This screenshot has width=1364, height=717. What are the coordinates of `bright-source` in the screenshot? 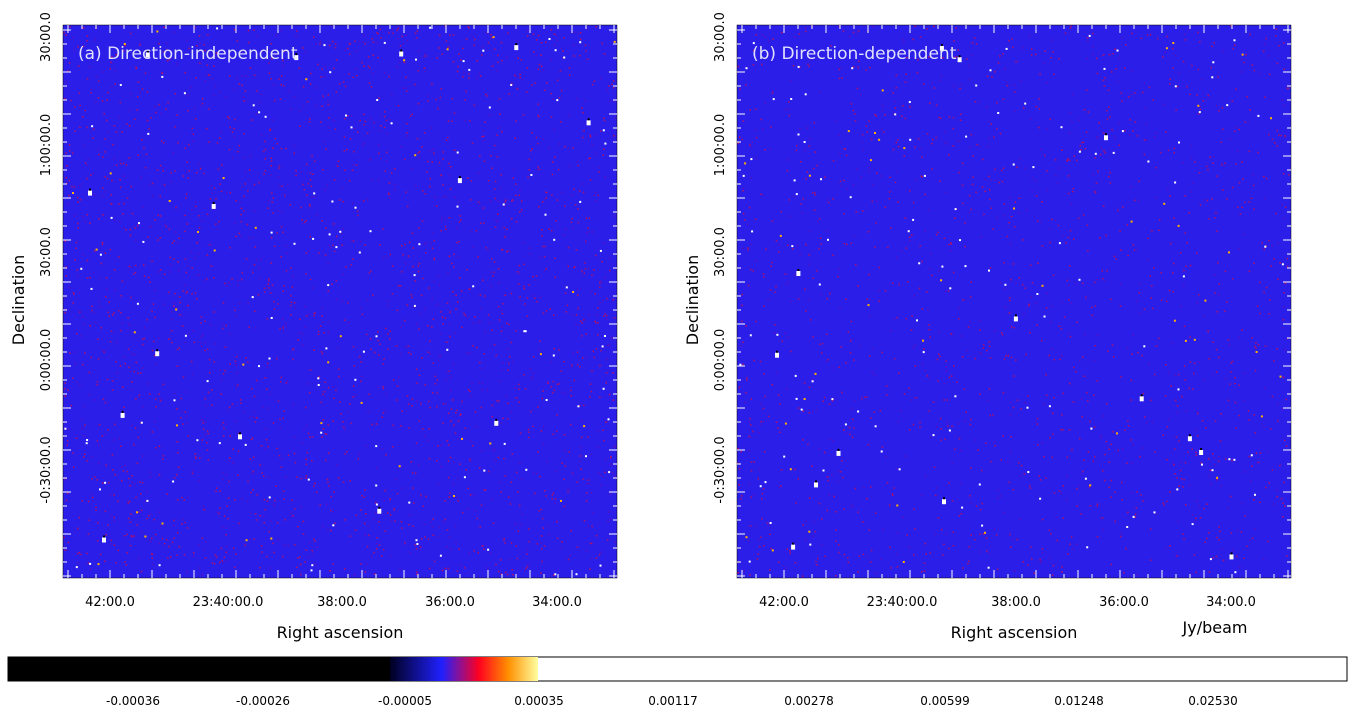 It's located at (839, 453).